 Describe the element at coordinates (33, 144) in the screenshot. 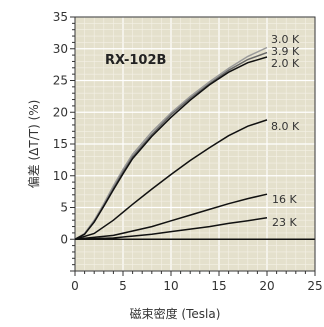

I see `y-axis-title: 偏差 (ΔT/T) (%)` at that location.